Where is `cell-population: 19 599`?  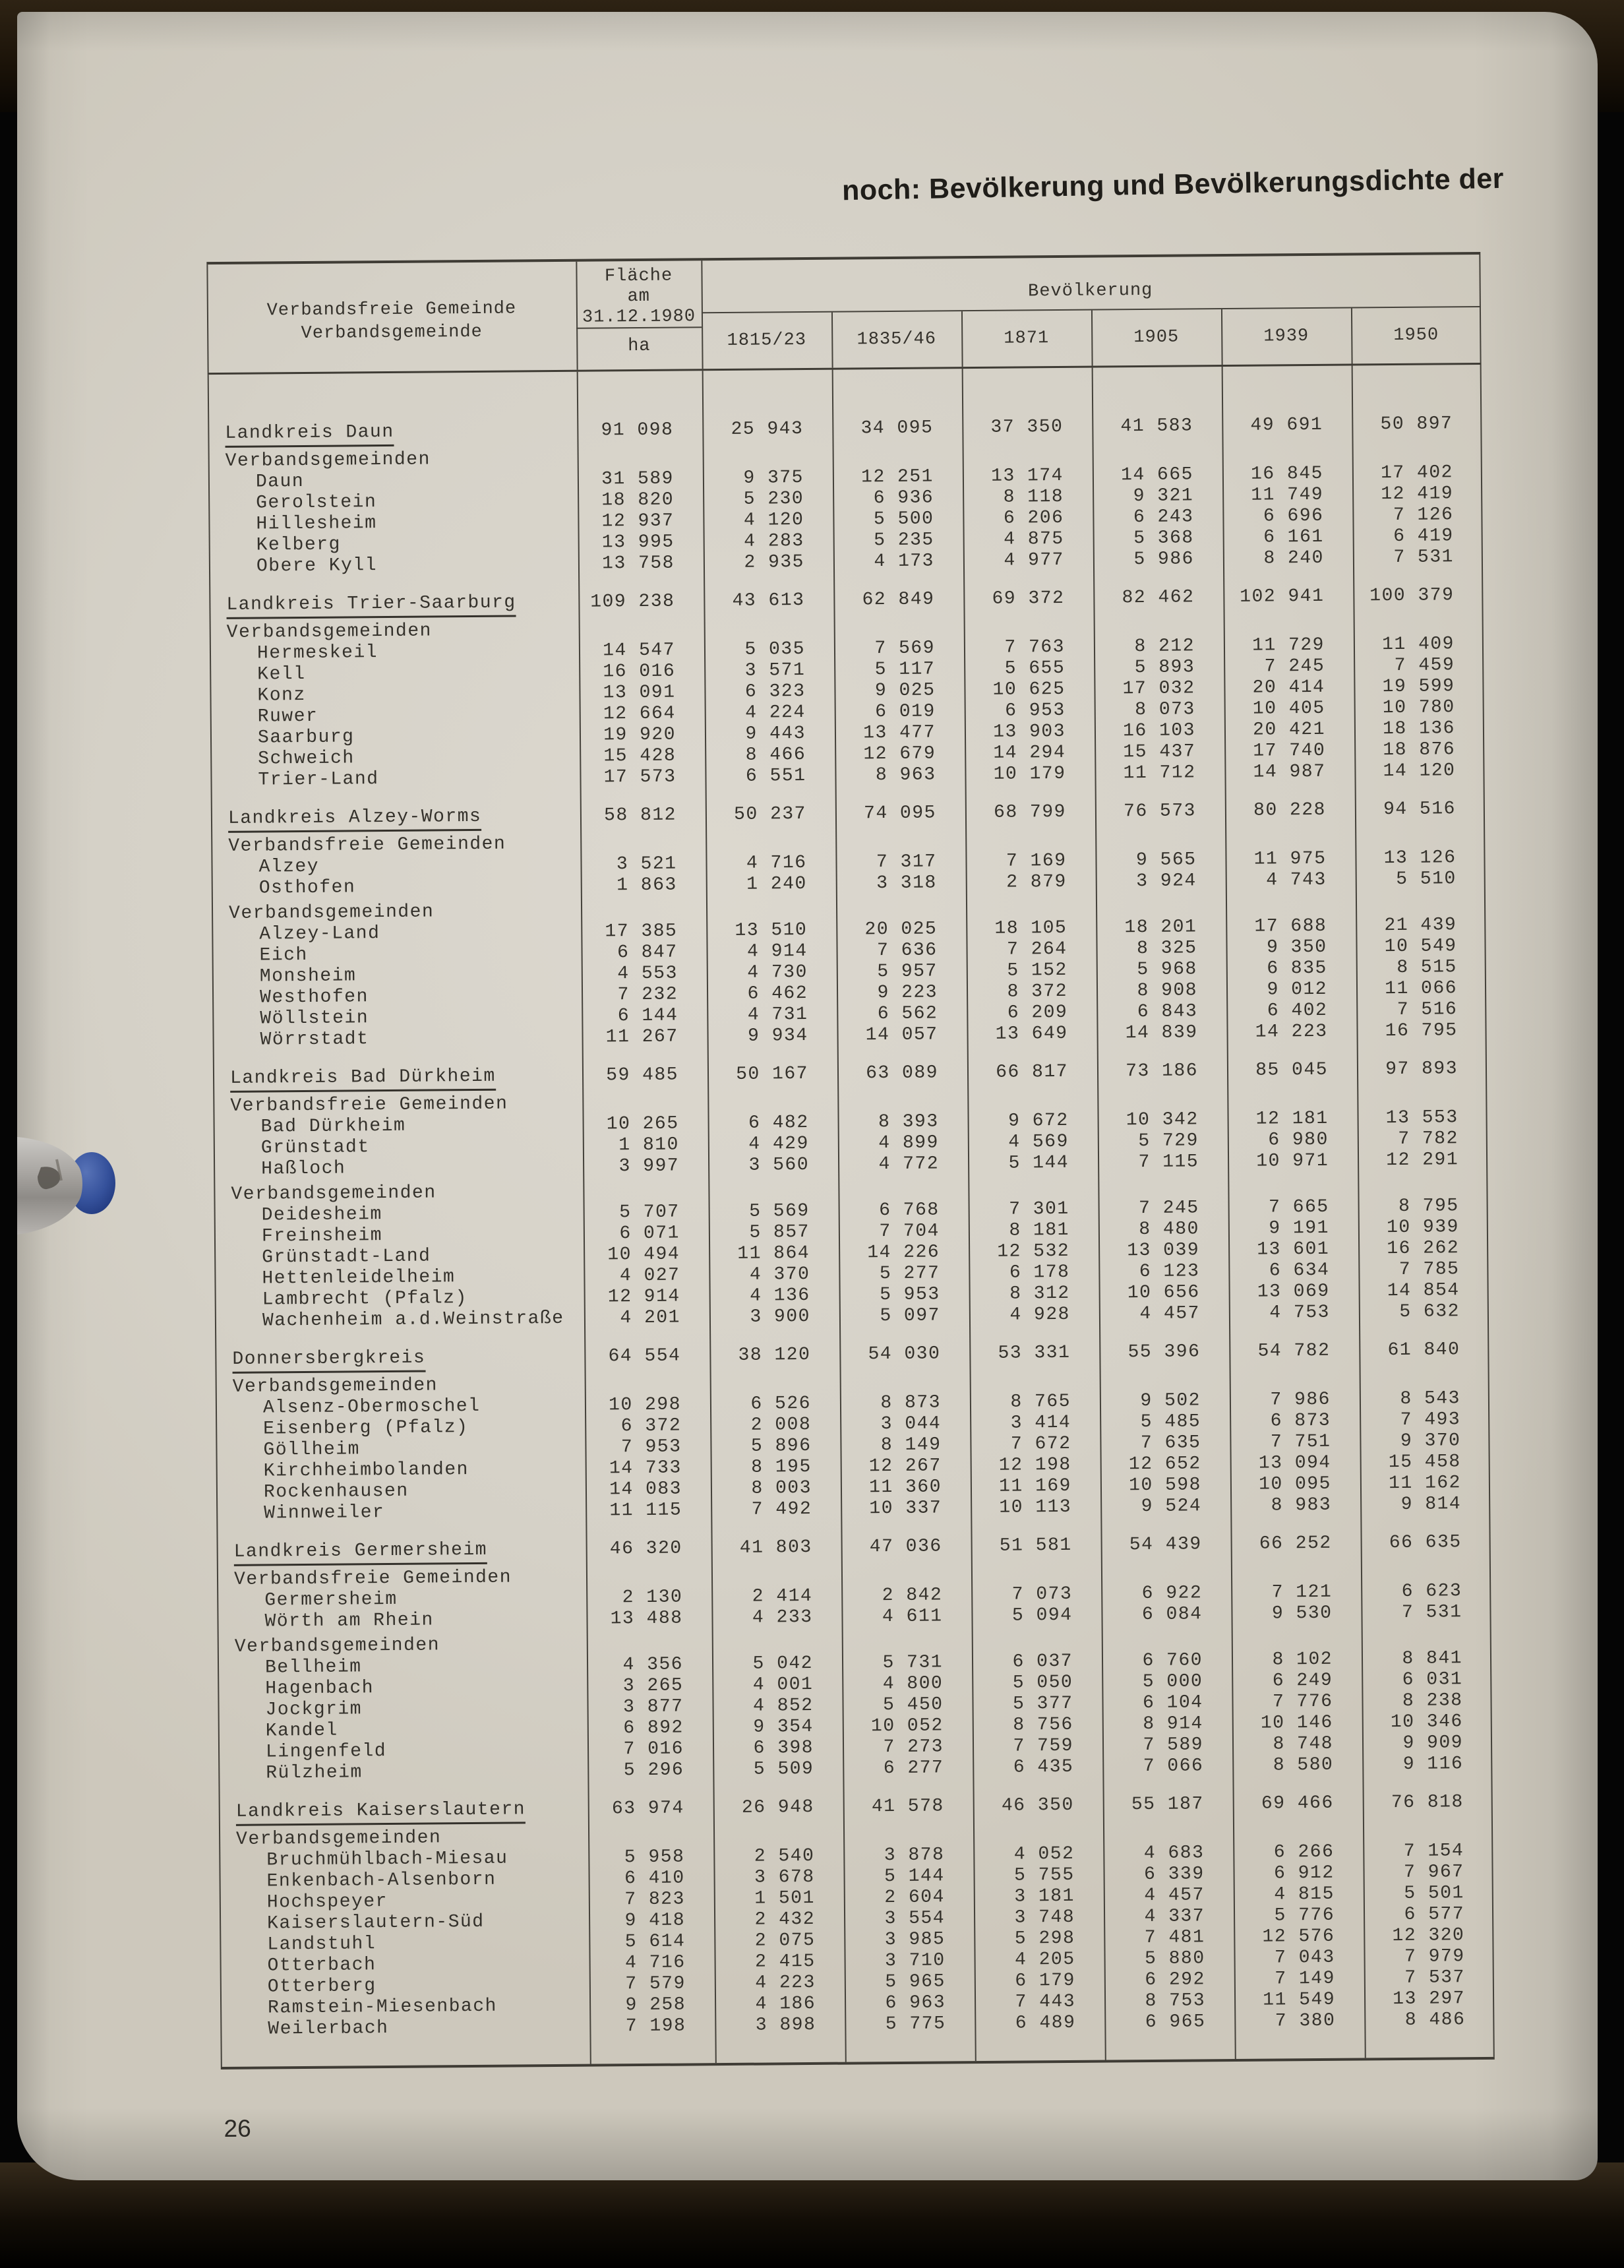 cell-population: 19 599 is located at coordinates (1418, 687).